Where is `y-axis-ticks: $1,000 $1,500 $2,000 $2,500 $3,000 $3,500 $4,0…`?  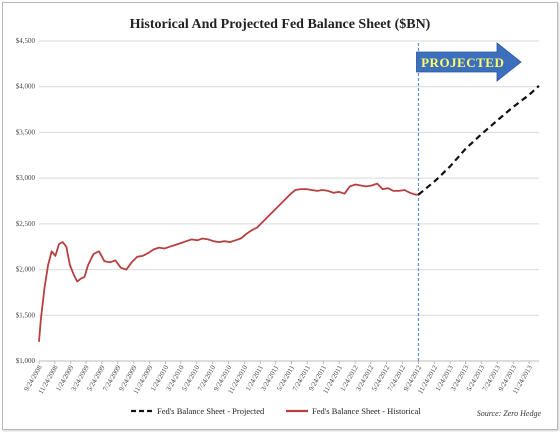
y-axis-ticks: $1,000 $1,500 $2,000 $2,500 $3,000 $3,500 $4,0… is located at coordinates (26, 201).